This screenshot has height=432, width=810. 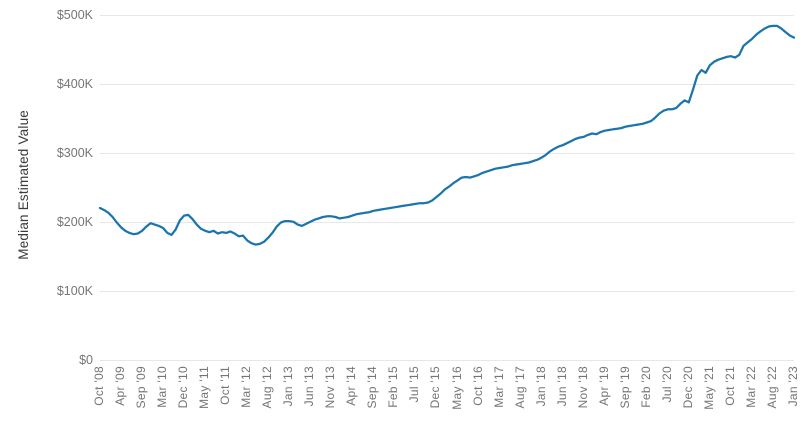 I want to click on x-tick-label: Sep '14, so click(x=372, y=387).